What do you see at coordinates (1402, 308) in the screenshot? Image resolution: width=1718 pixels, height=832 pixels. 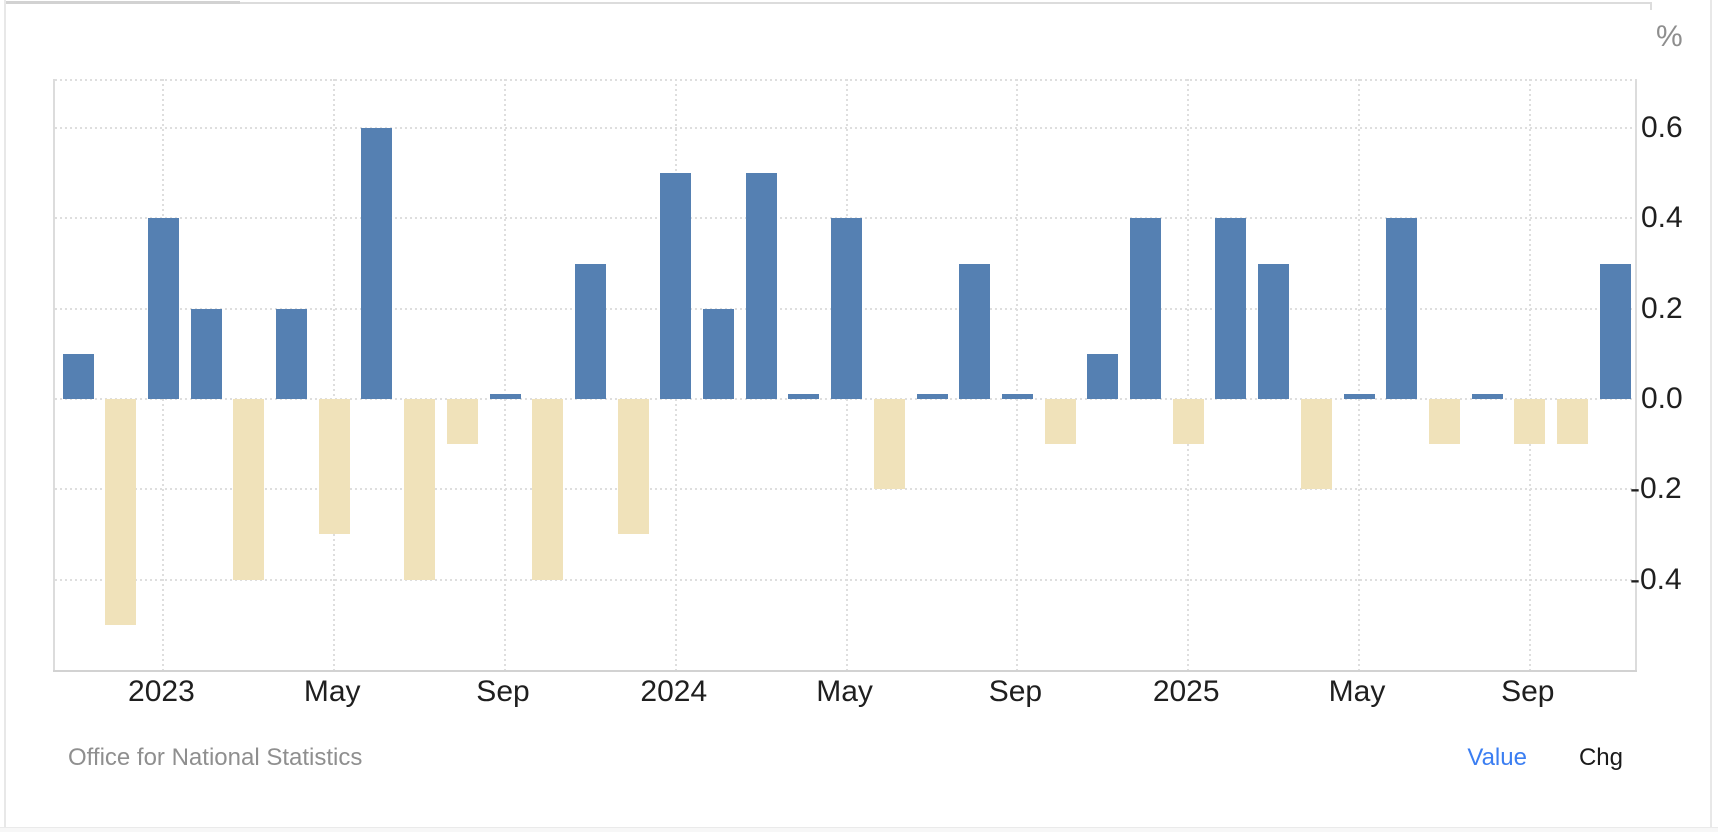 I see `chart-bar-jun-2025` at bounding box center [1402, 308].